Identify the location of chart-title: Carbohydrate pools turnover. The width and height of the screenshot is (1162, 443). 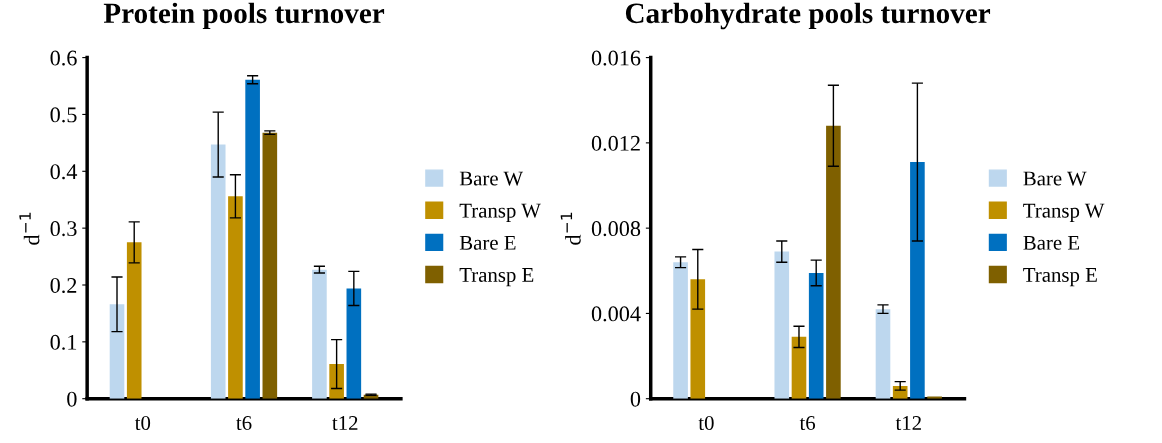
(808, 16).